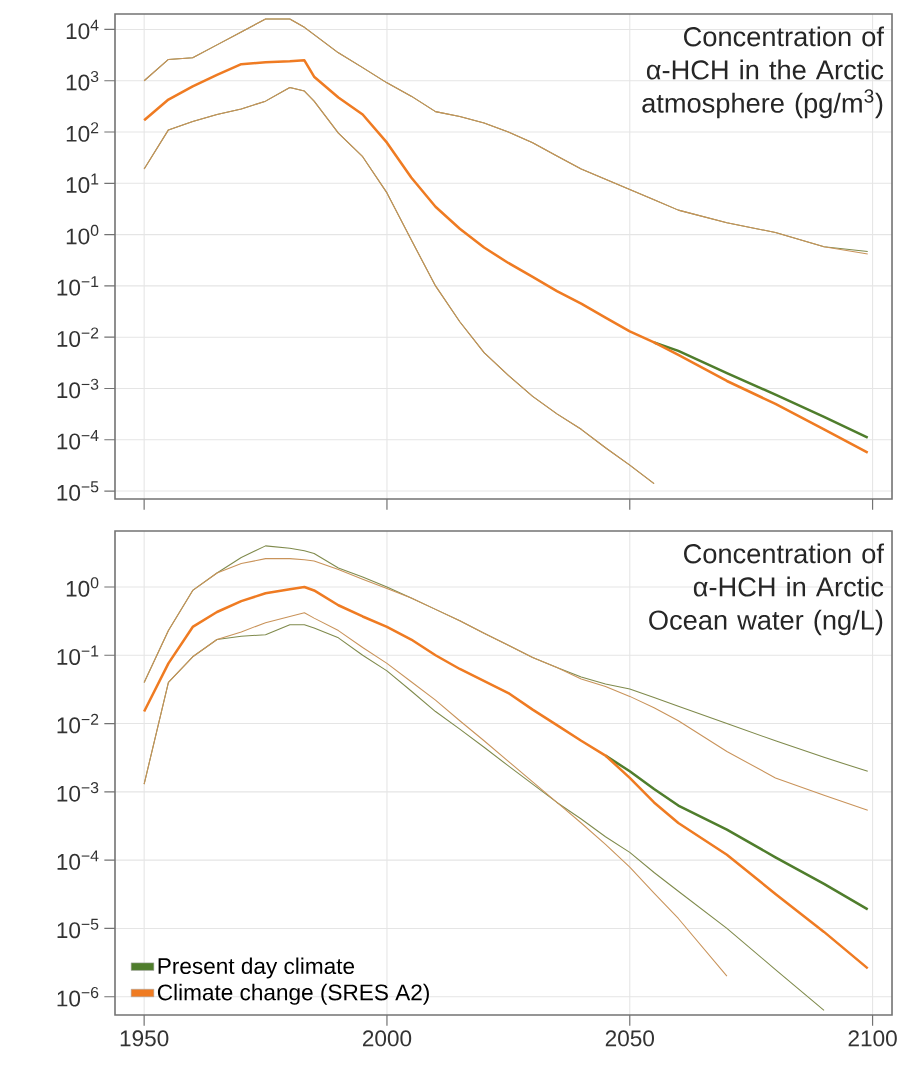 This screenshot has height=1073, width=905. I want to click on y-tick-label: 10$^{1}$, so click(82, 183).